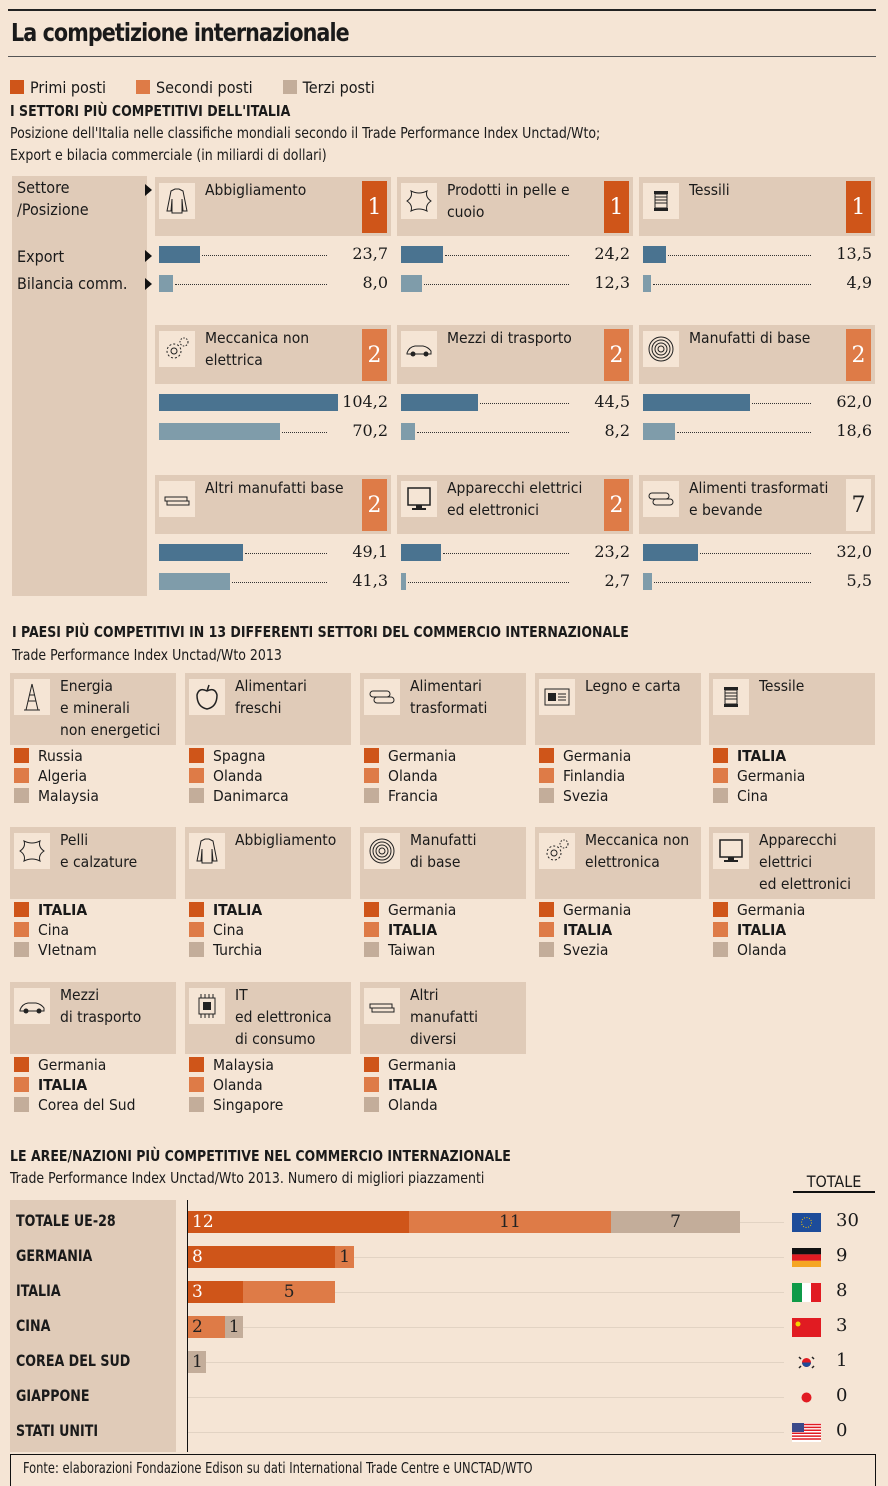 Image resolution: width=888 pixels, height=1486 pixels. I want to click on sector-name-line: Apparecchi, so click(798, 840).